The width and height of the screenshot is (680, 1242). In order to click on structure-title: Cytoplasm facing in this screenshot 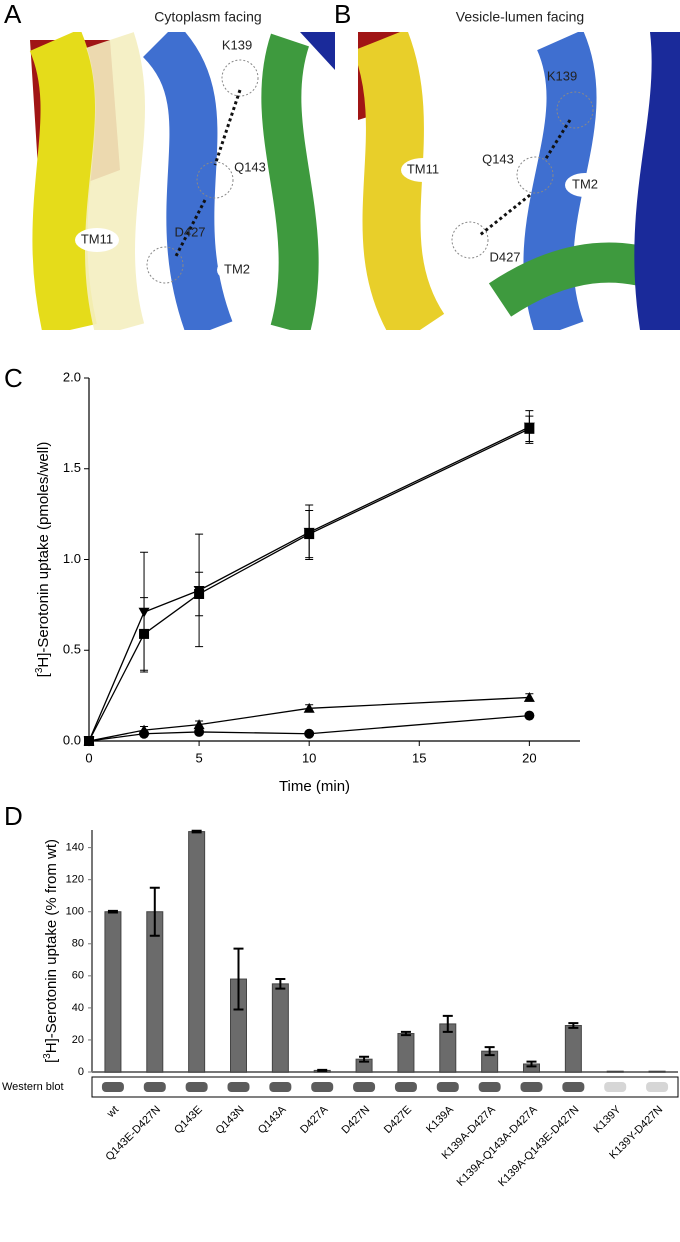, I will do `click(207, 17)`.